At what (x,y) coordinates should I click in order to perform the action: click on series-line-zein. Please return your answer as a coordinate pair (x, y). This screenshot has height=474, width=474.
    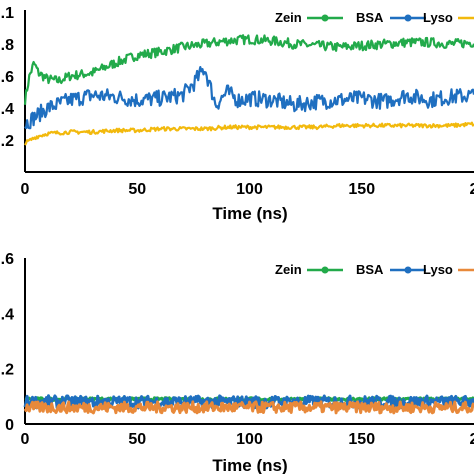
    Looking at the image, I should click on (248, 69).